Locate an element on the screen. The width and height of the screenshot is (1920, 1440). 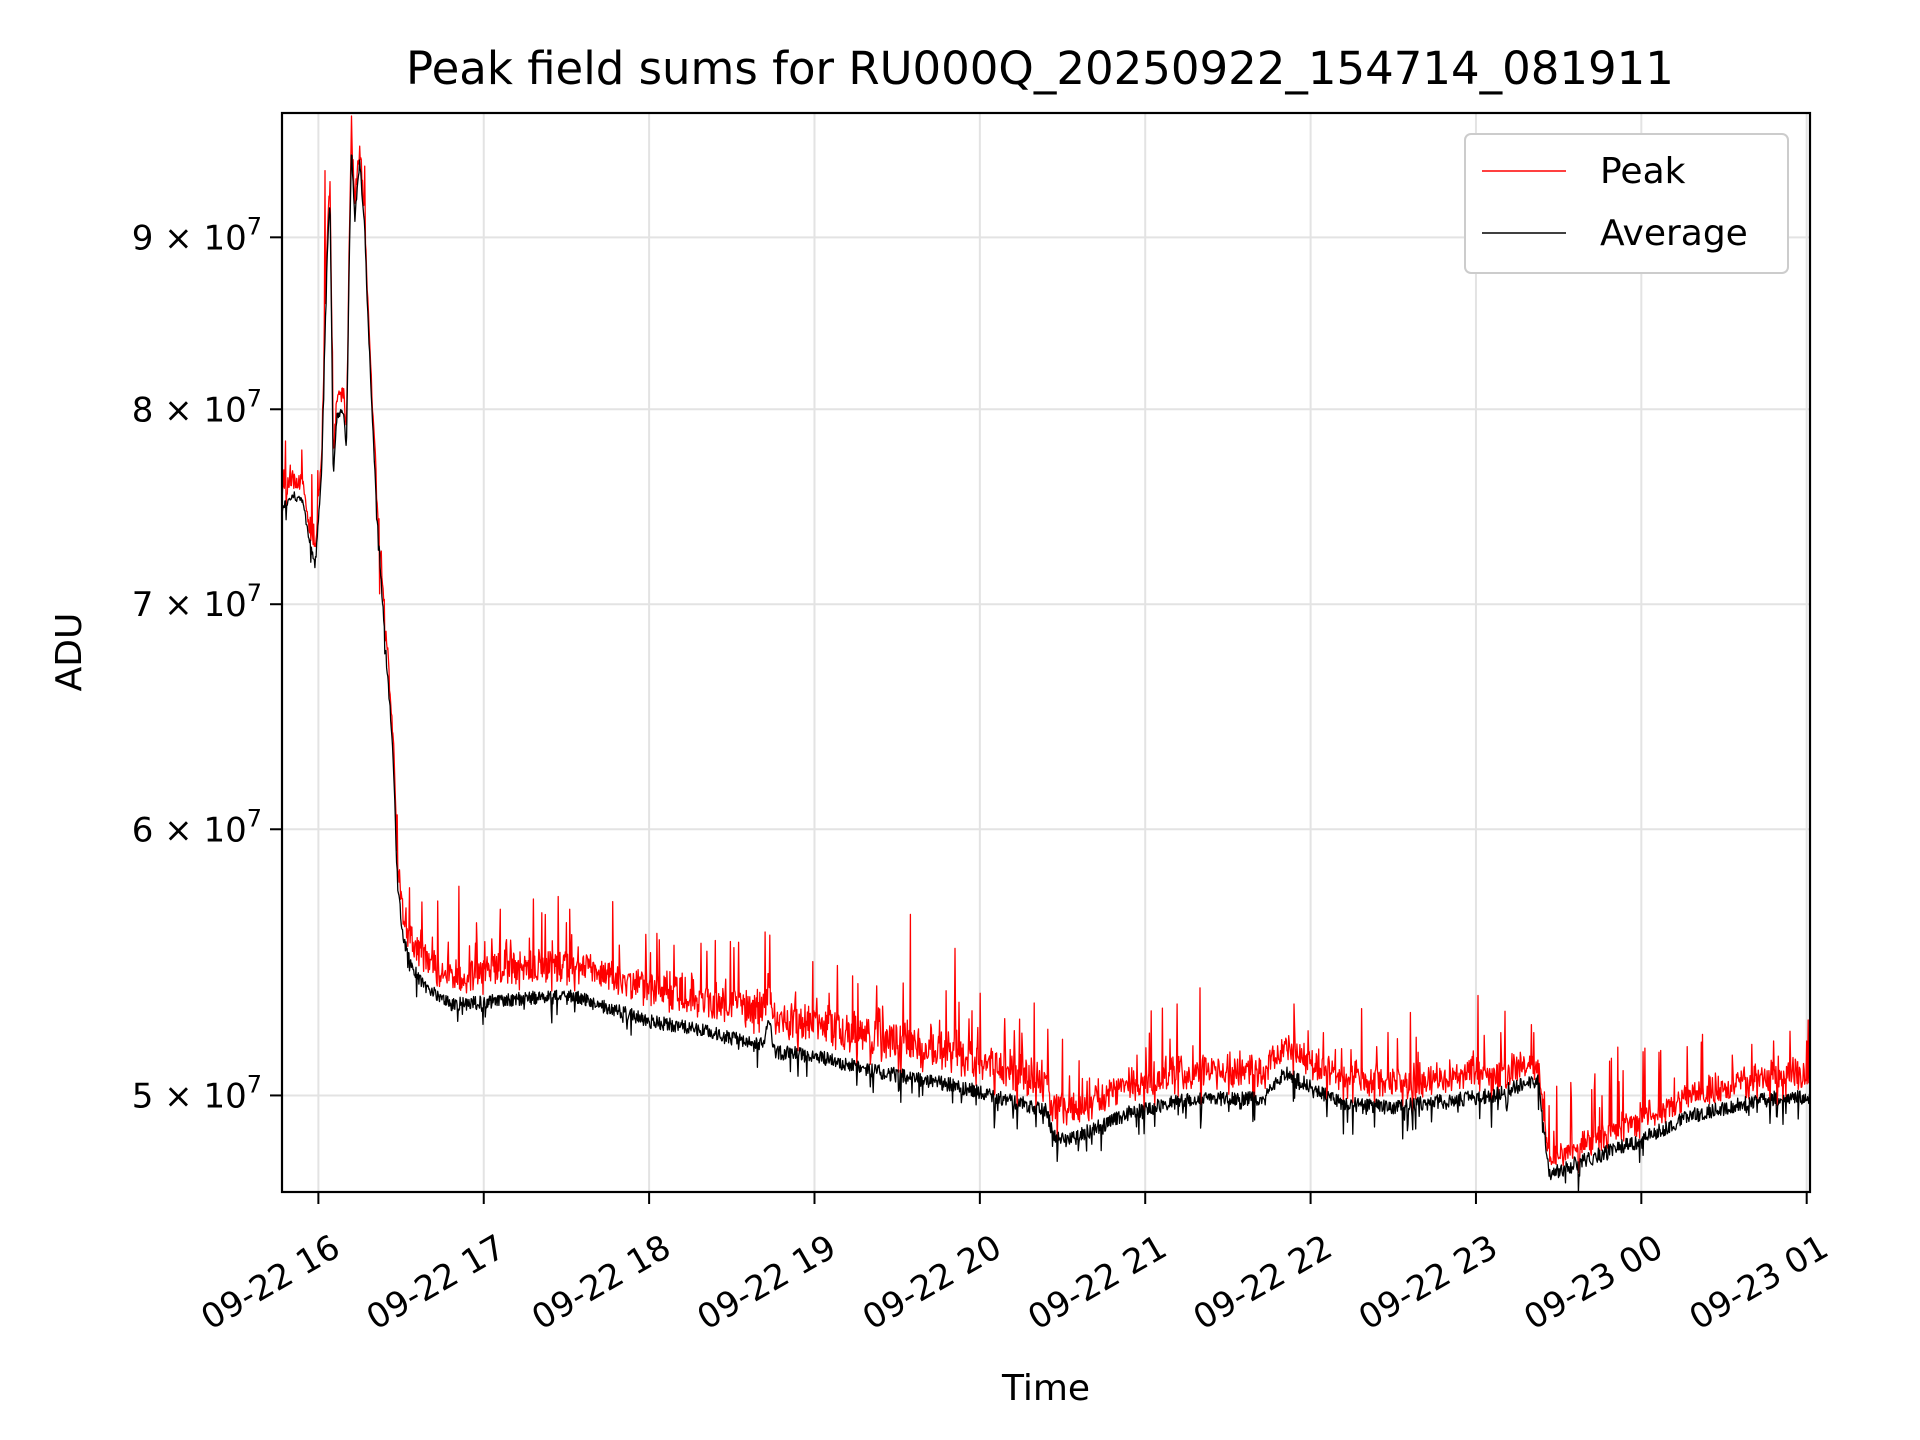
legend-box is located at coordinates (1626, 203).